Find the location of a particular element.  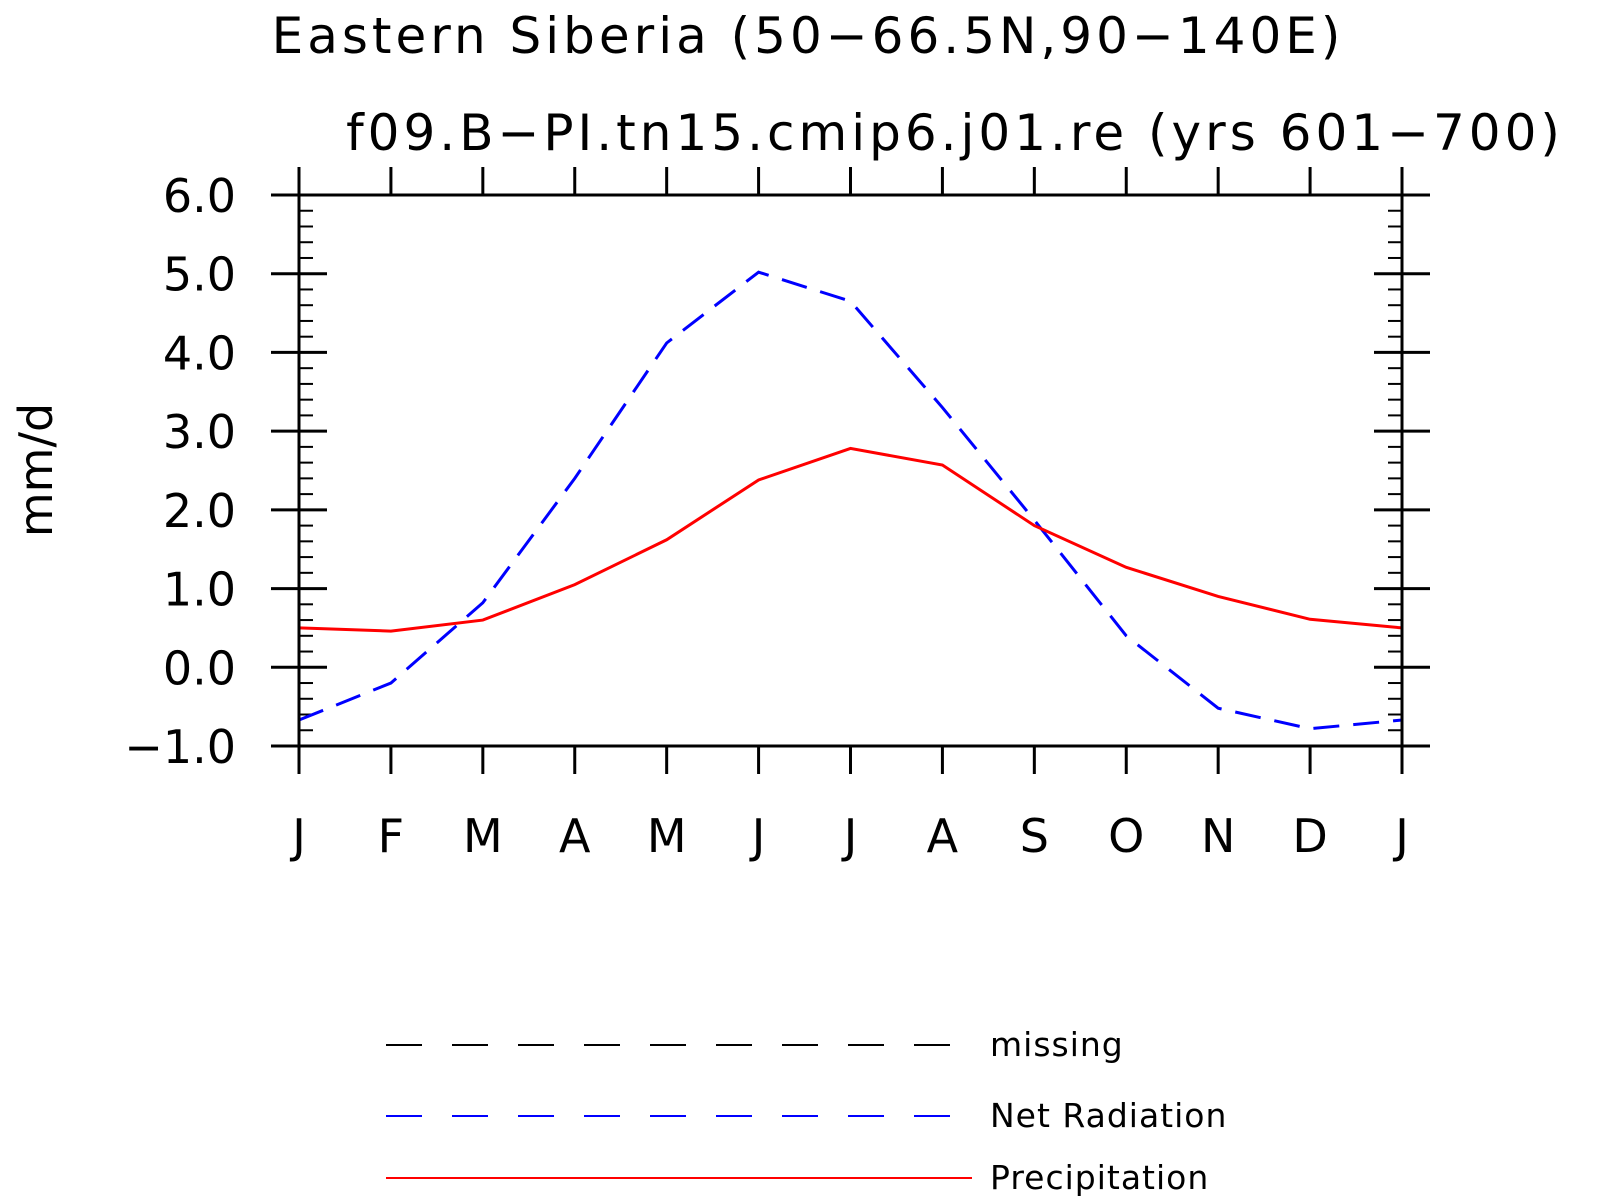

y-tick-label: −1.0 is located at coordinates (180, 747).